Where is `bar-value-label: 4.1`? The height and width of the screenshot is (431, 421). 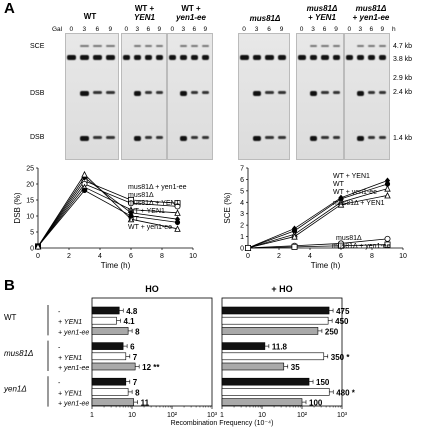
bar-value-label: 4.1 is located at coordinates (130, 321).